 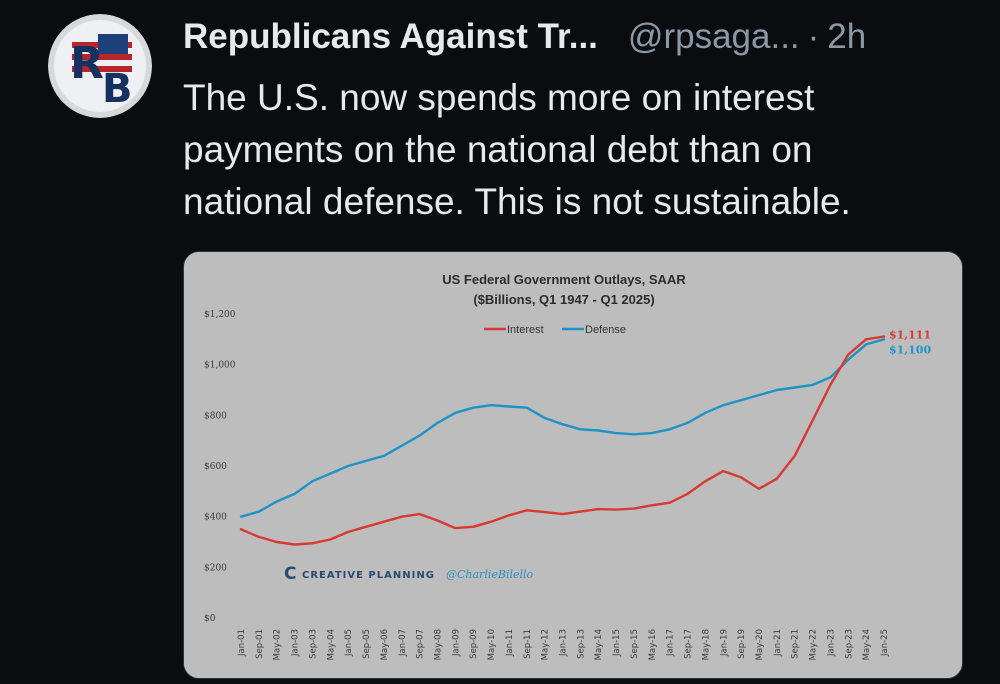 What do you see at coordinates (742, 644) in the screenshot?
I see `x-tick-label: Sep-19` at bounding box center [742, 644].